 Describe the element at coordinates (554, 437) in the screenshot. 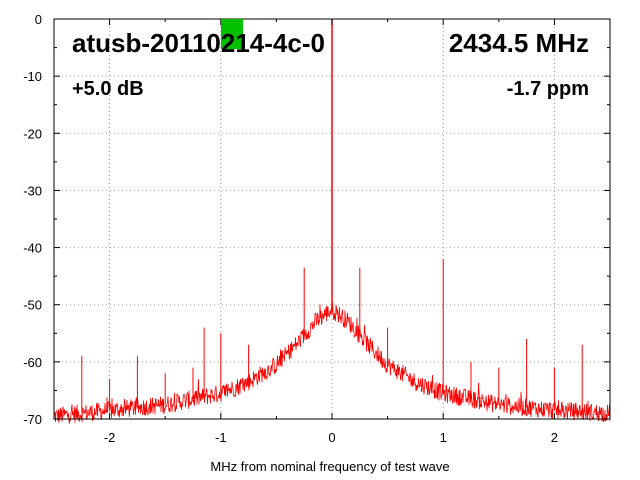

I see `x-tick-label: 2` at that location.